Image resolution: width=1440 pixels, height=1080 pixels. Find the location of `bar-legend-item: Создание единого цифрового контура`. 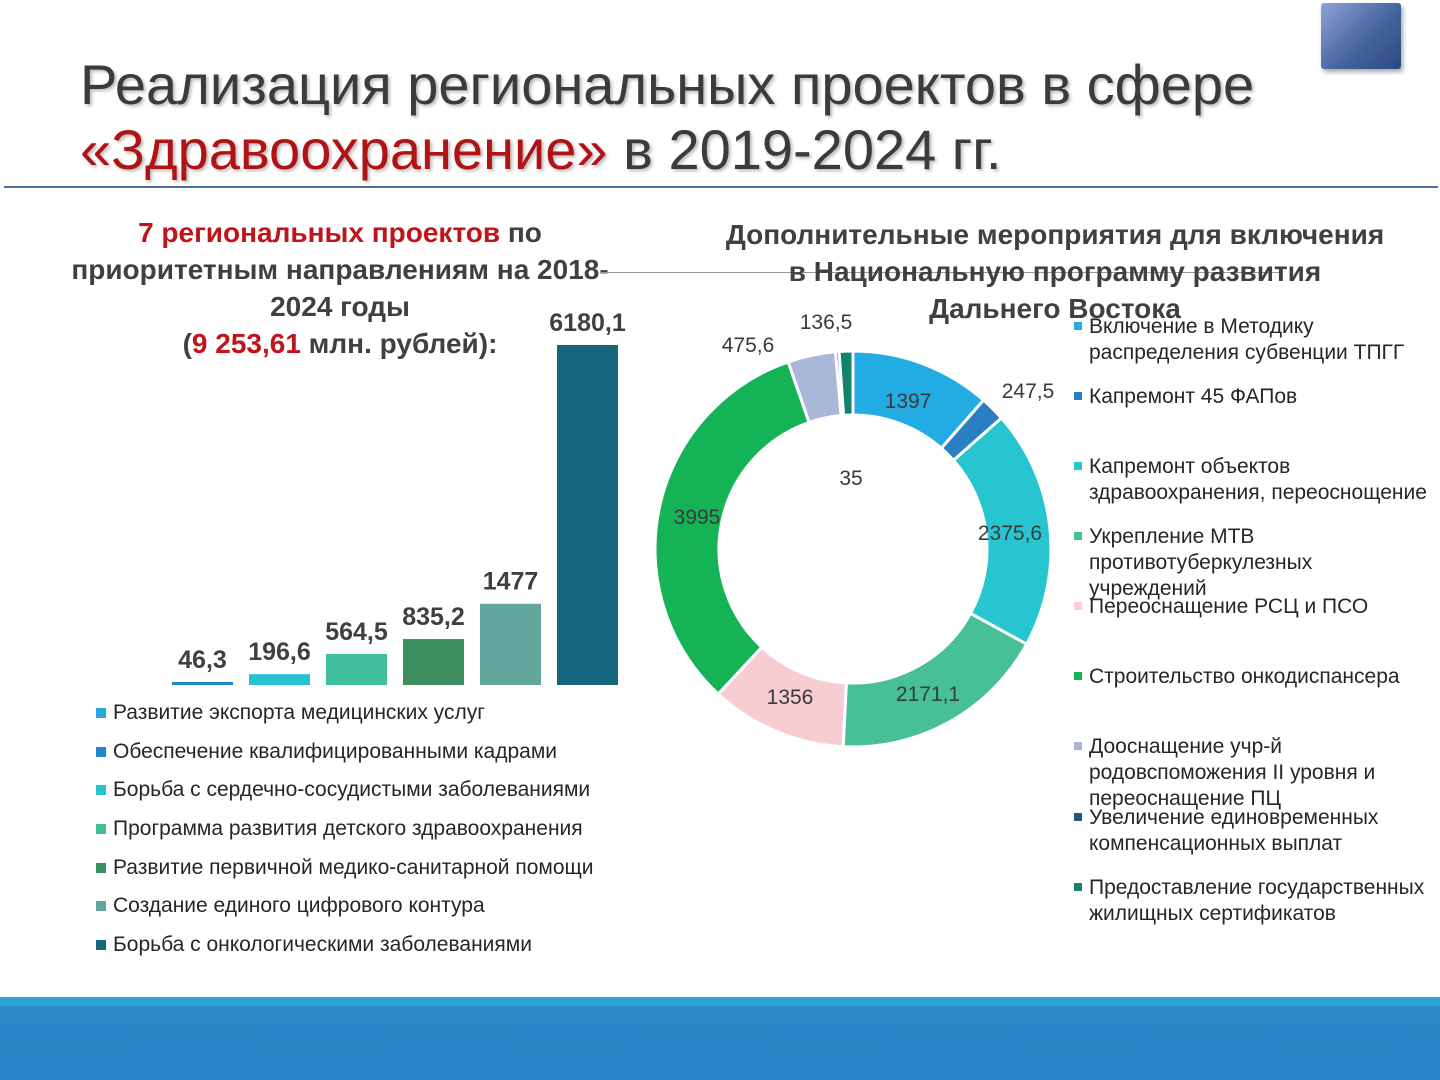

bar-legend-item: Создание единого цифрового контура is located at coordinates (386, 906).